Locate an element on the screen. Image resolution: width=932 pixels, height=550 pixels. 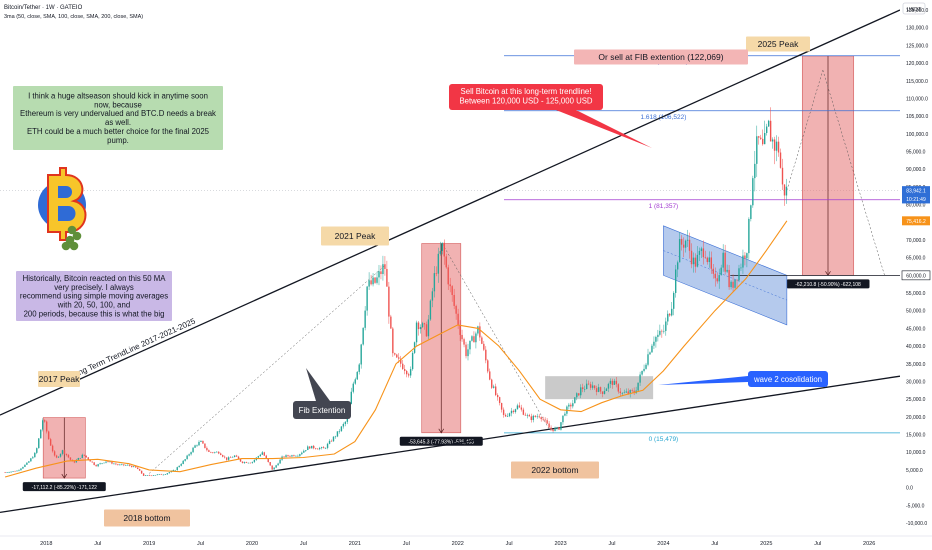
ma50-note is located at coordinates (94, 296).